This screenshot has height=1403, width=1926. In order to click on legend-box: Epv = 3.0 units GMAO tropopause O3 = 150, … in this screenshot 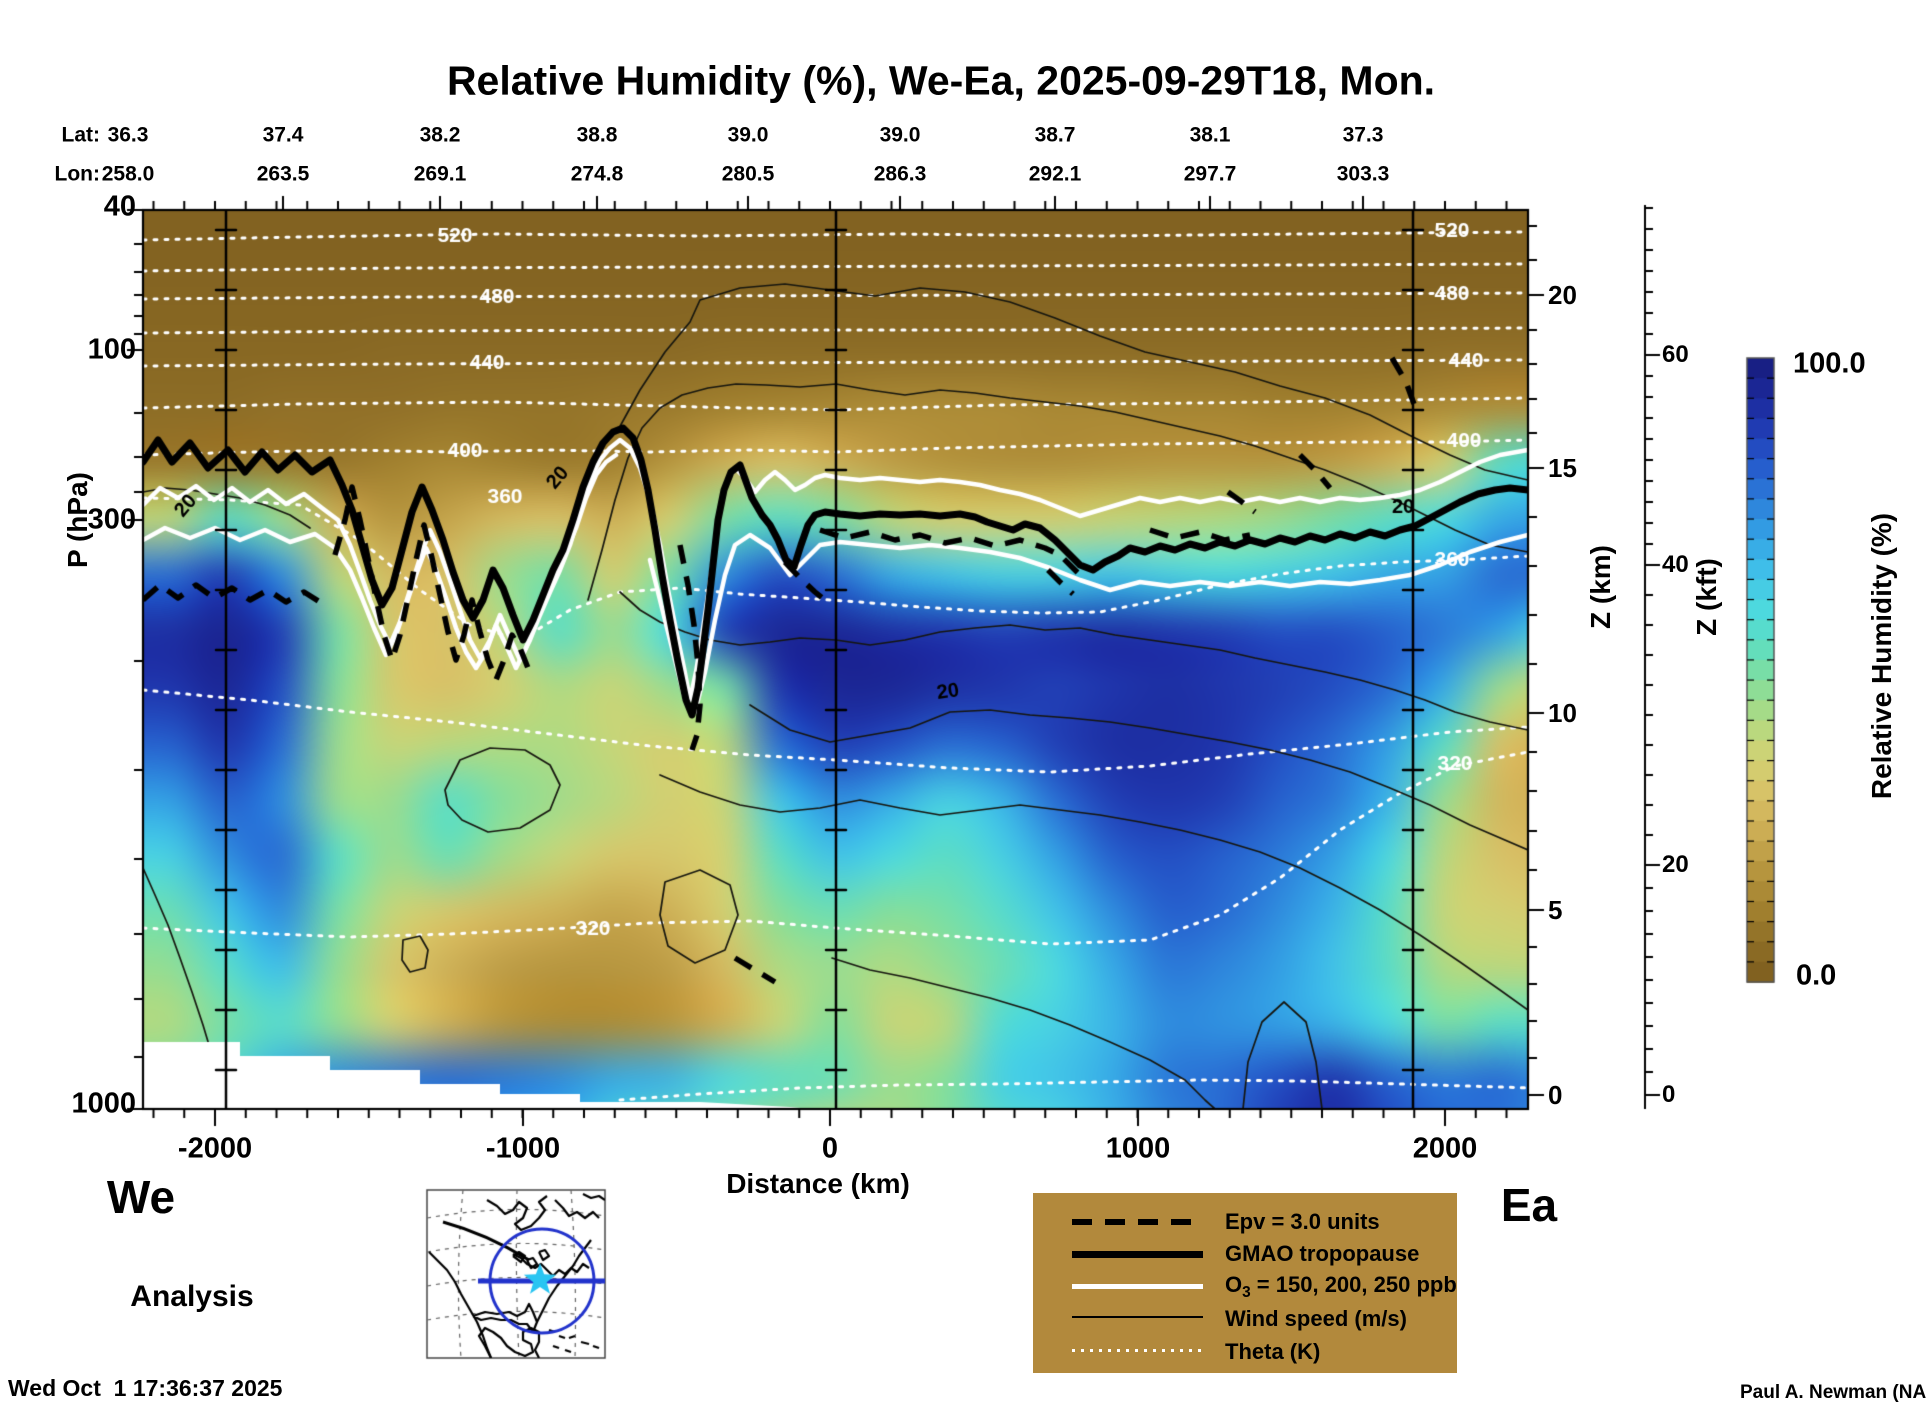, I will do `click(1245, 1283)`.